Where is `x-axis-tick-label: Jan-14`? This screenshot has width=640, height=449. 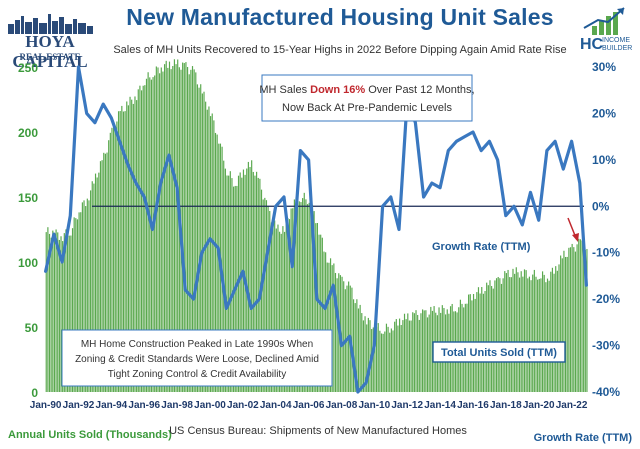
x-axis-tick-label: Jan-14 is located at coordinates (440, 405).